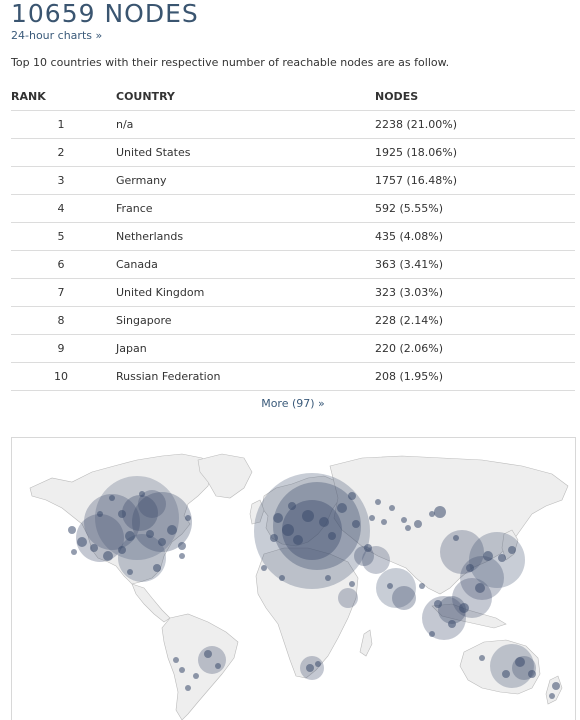  Describe the element at coordinates (366, 643) in the screenshot. I see `madagascar-landmass` at that location.